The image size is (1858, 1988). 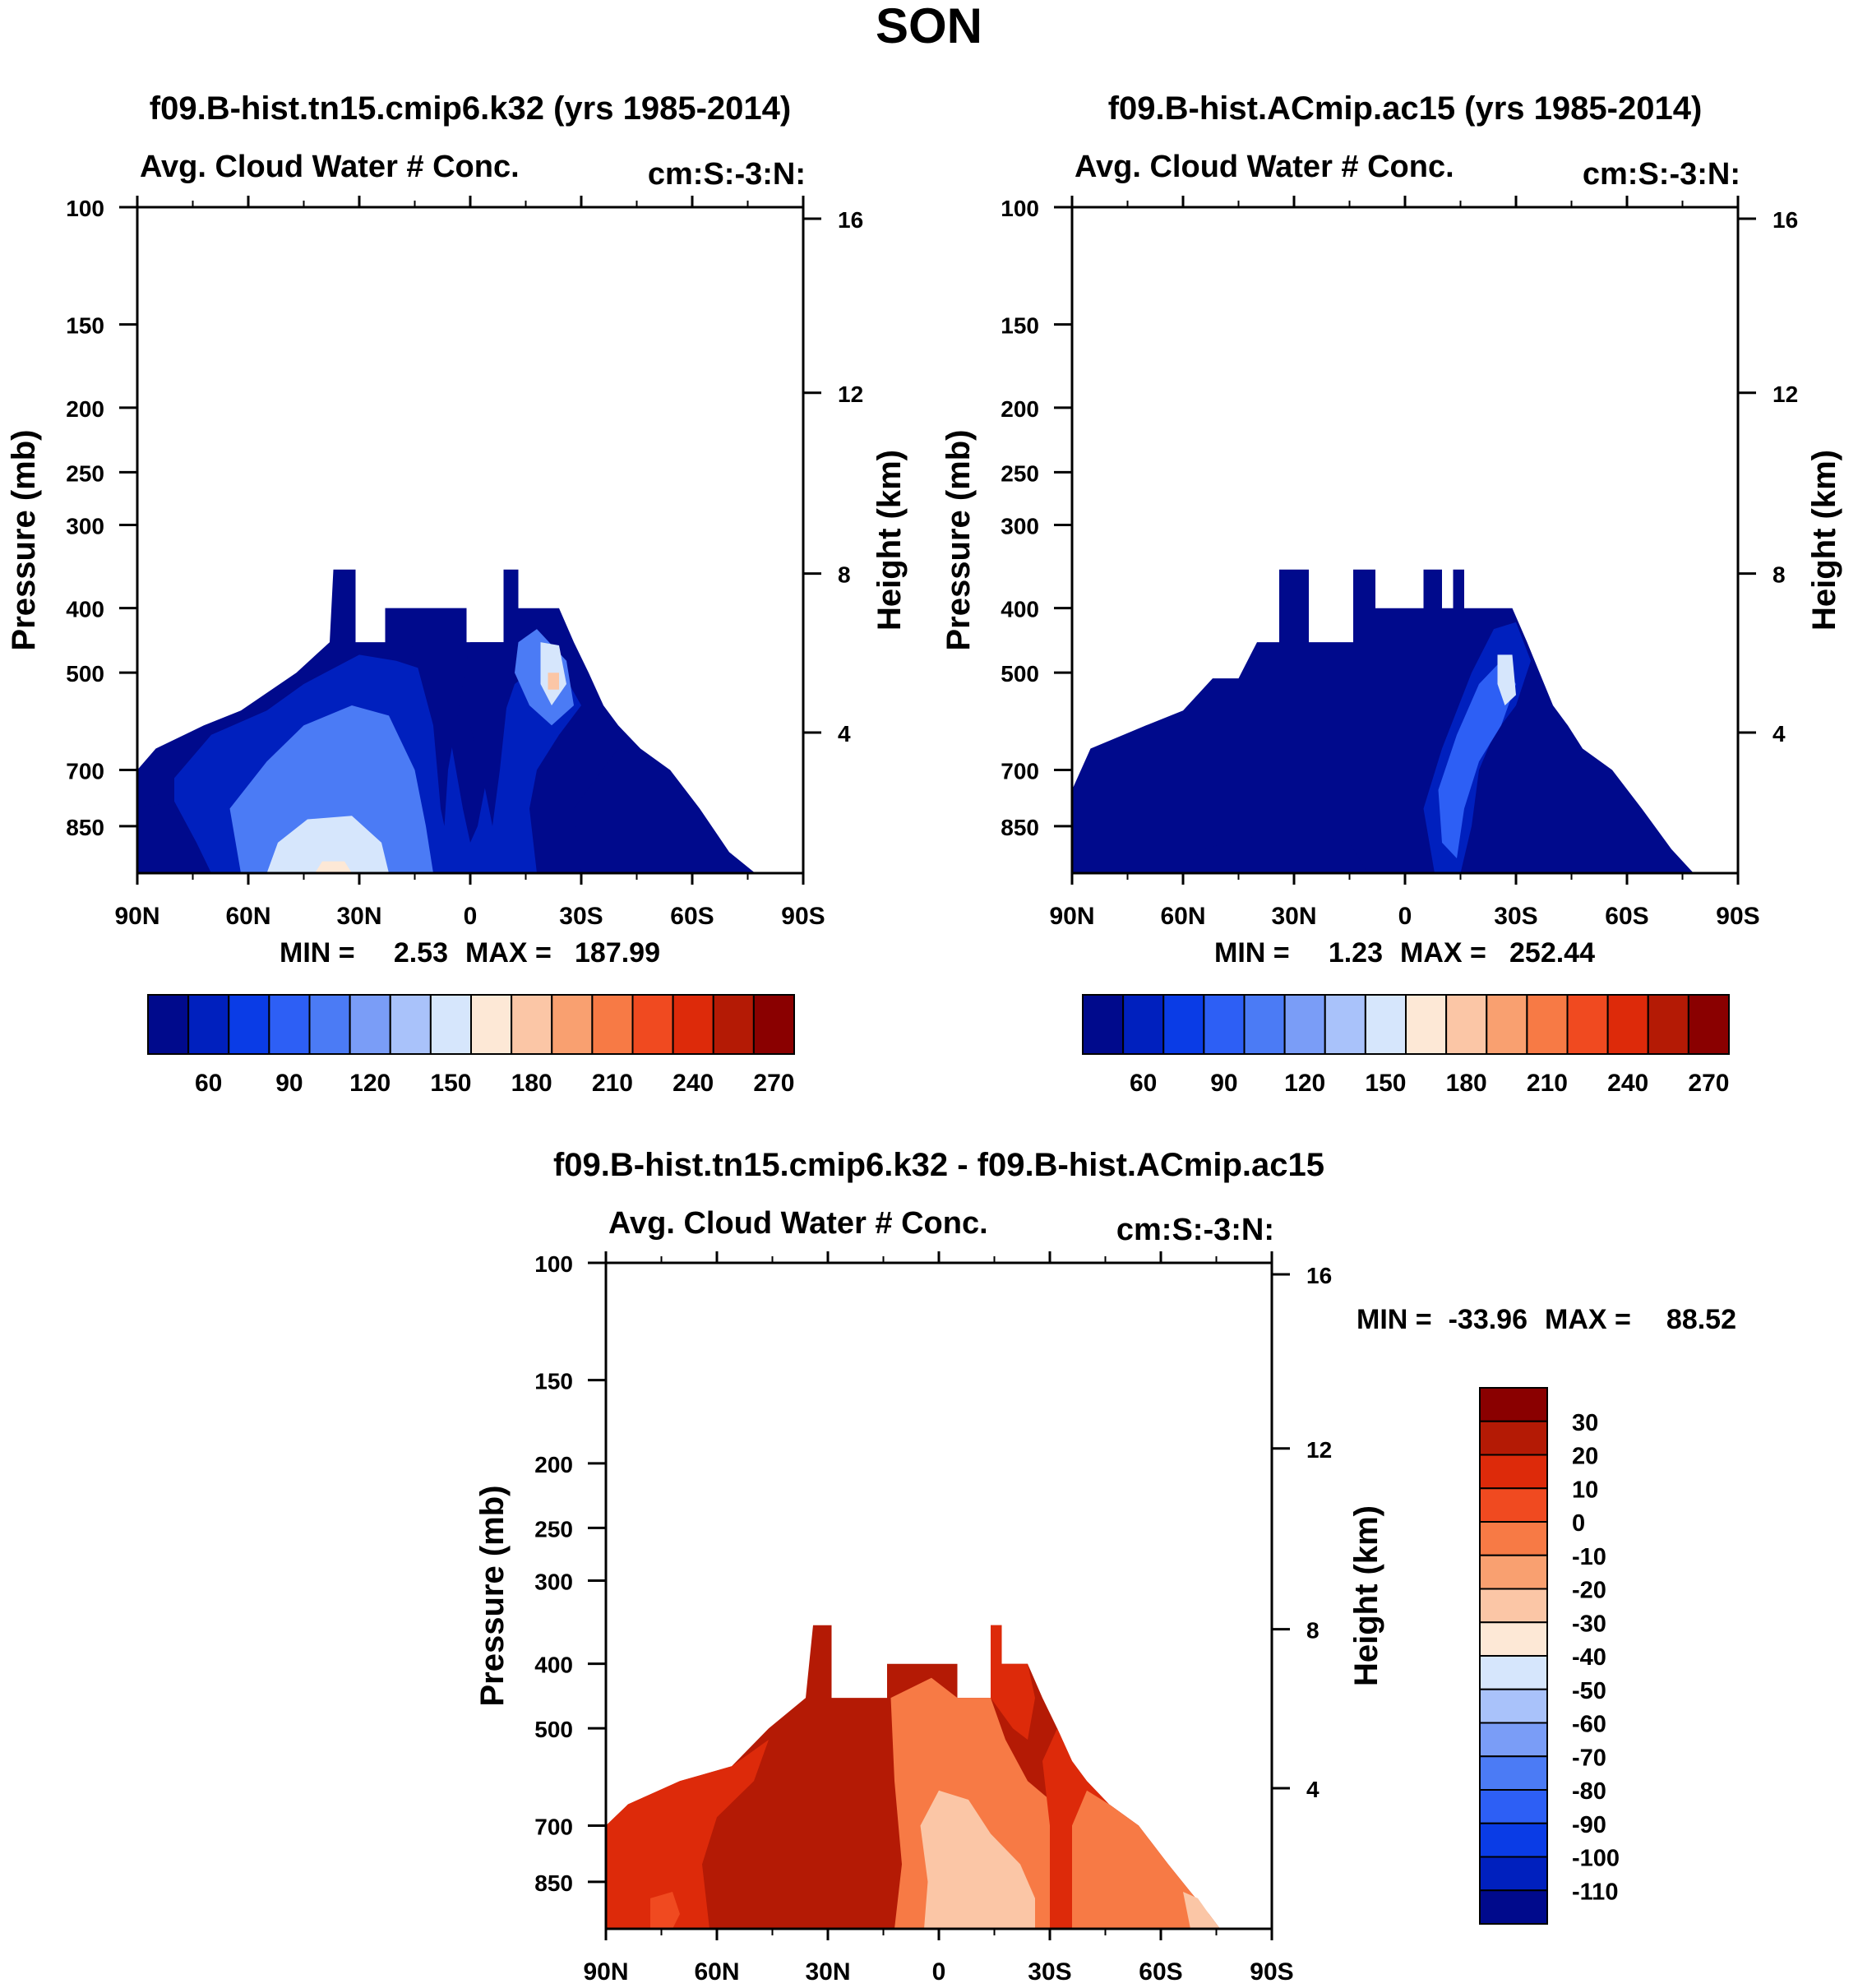 I want to click on colorbar: 60 90 120 150 180 210 240 270, so click(x=471, y=1045).